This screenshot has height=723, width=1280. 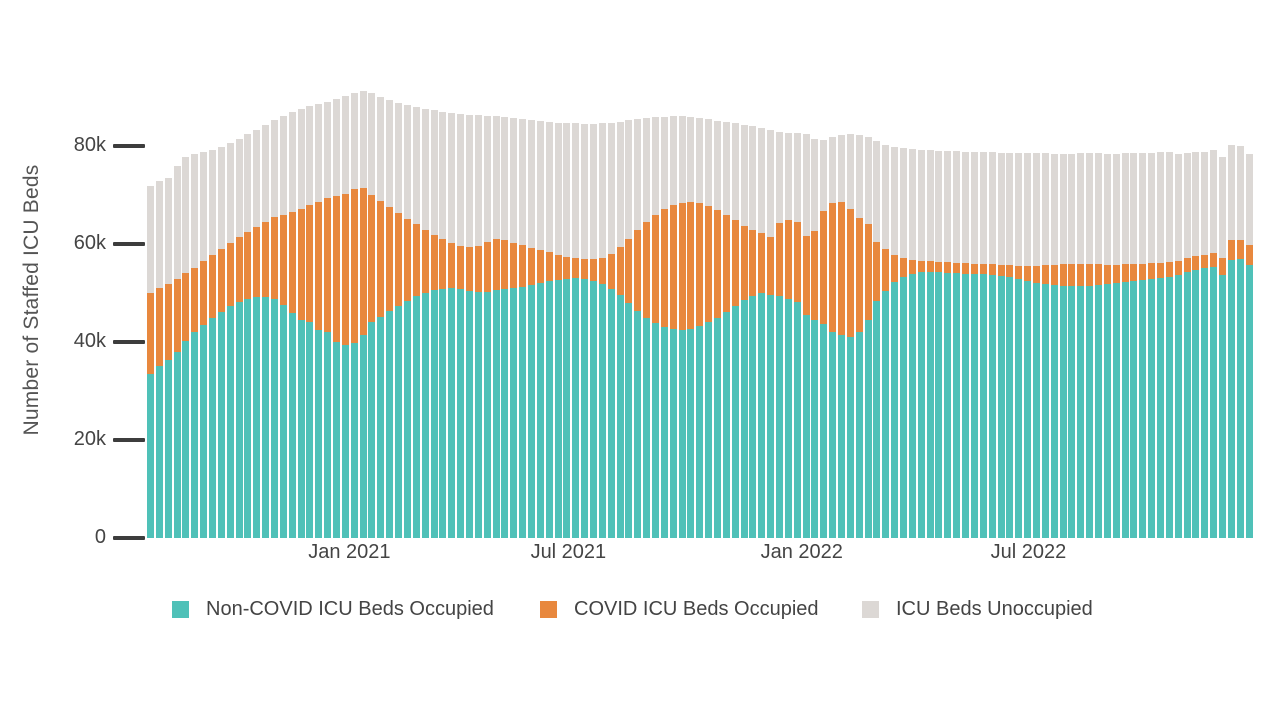 I want to click on legend-item-unoccupied: ICU Beds Unoccupied, so click(x=977, y=609).